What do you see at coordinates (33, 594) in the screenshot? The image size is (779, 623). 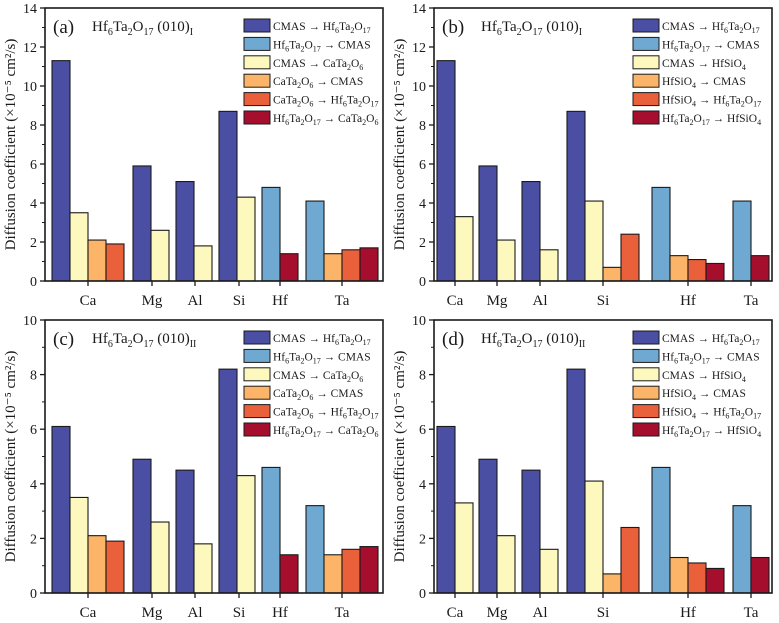 I see `y-tick-label: 0` at bounding box center [33, 594].